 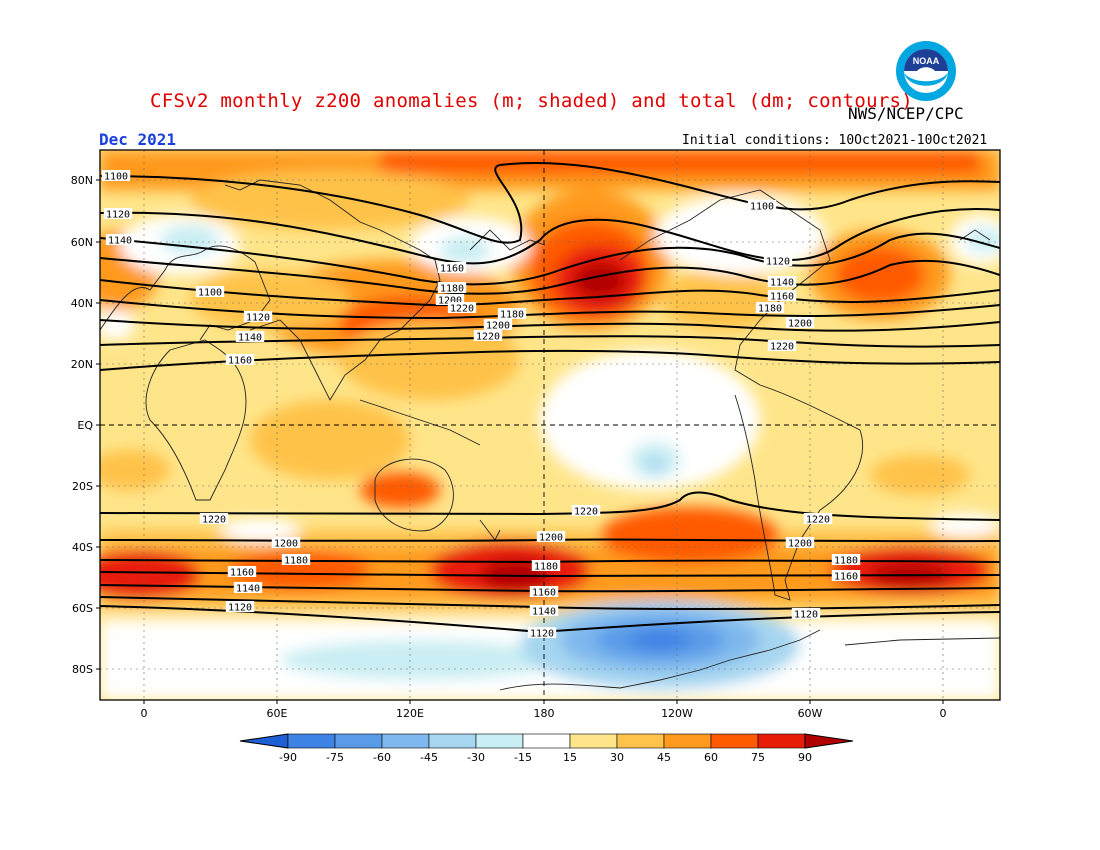 What do you see at coordinates (82, 608) in the screenshot?
I see `lat-tick-label: 60S` at bounding box center [82, 608].